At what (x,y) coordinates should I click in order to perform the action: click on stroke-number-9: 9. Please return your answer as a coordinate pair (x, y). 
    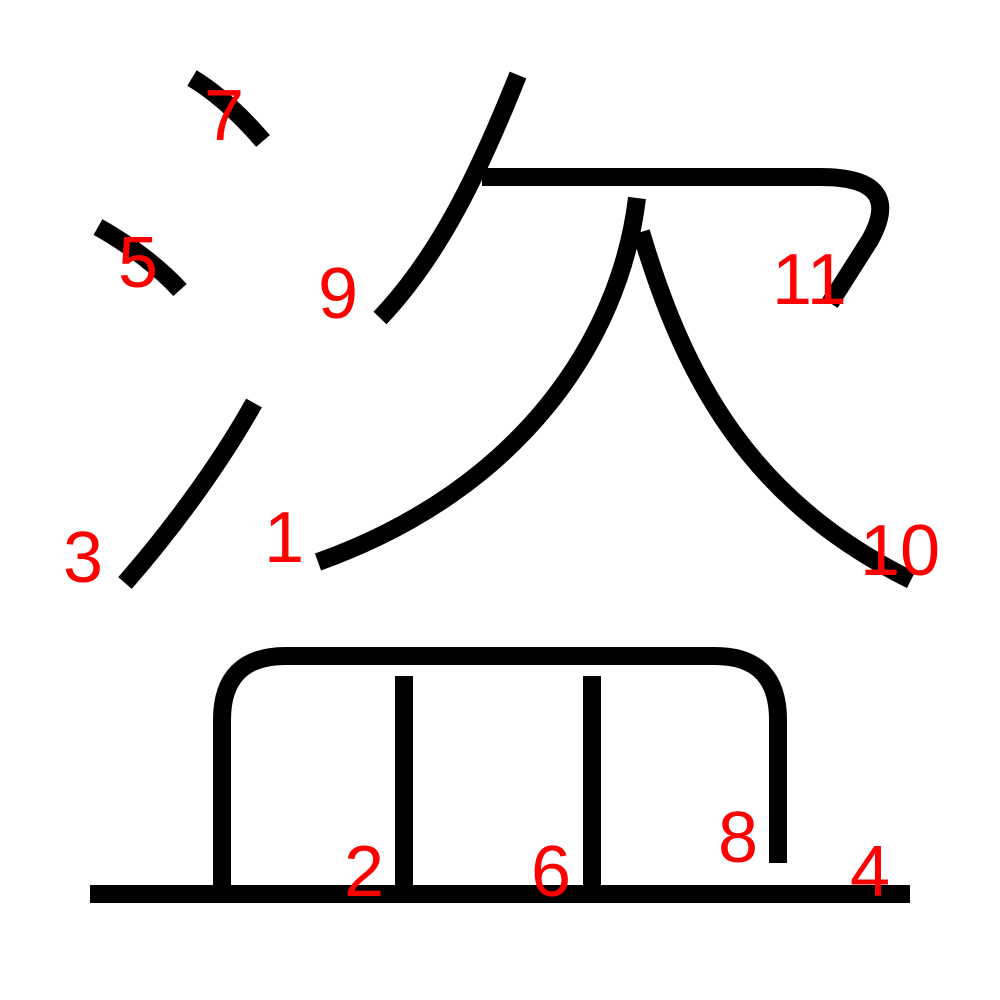
    Looking at the image, I should click on (338, 294).